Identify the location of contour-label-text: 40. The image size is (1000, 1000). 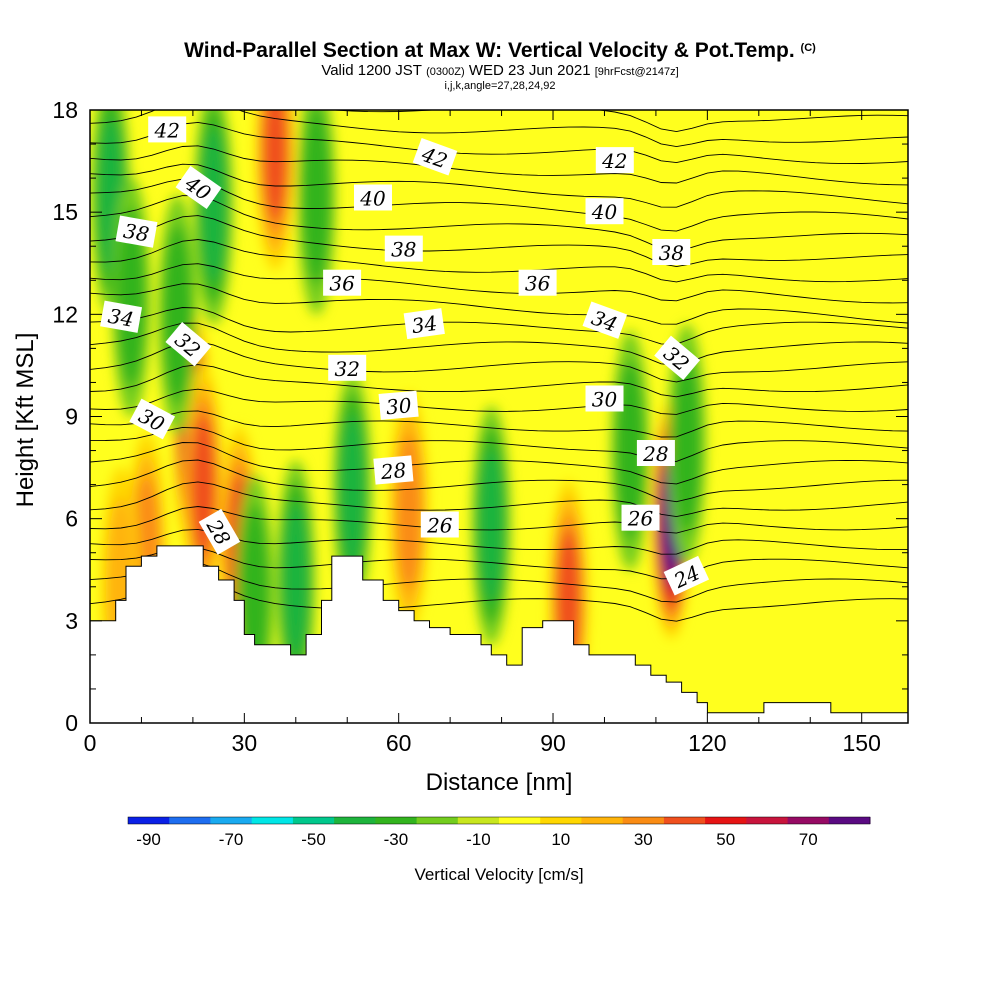
(604, 212).